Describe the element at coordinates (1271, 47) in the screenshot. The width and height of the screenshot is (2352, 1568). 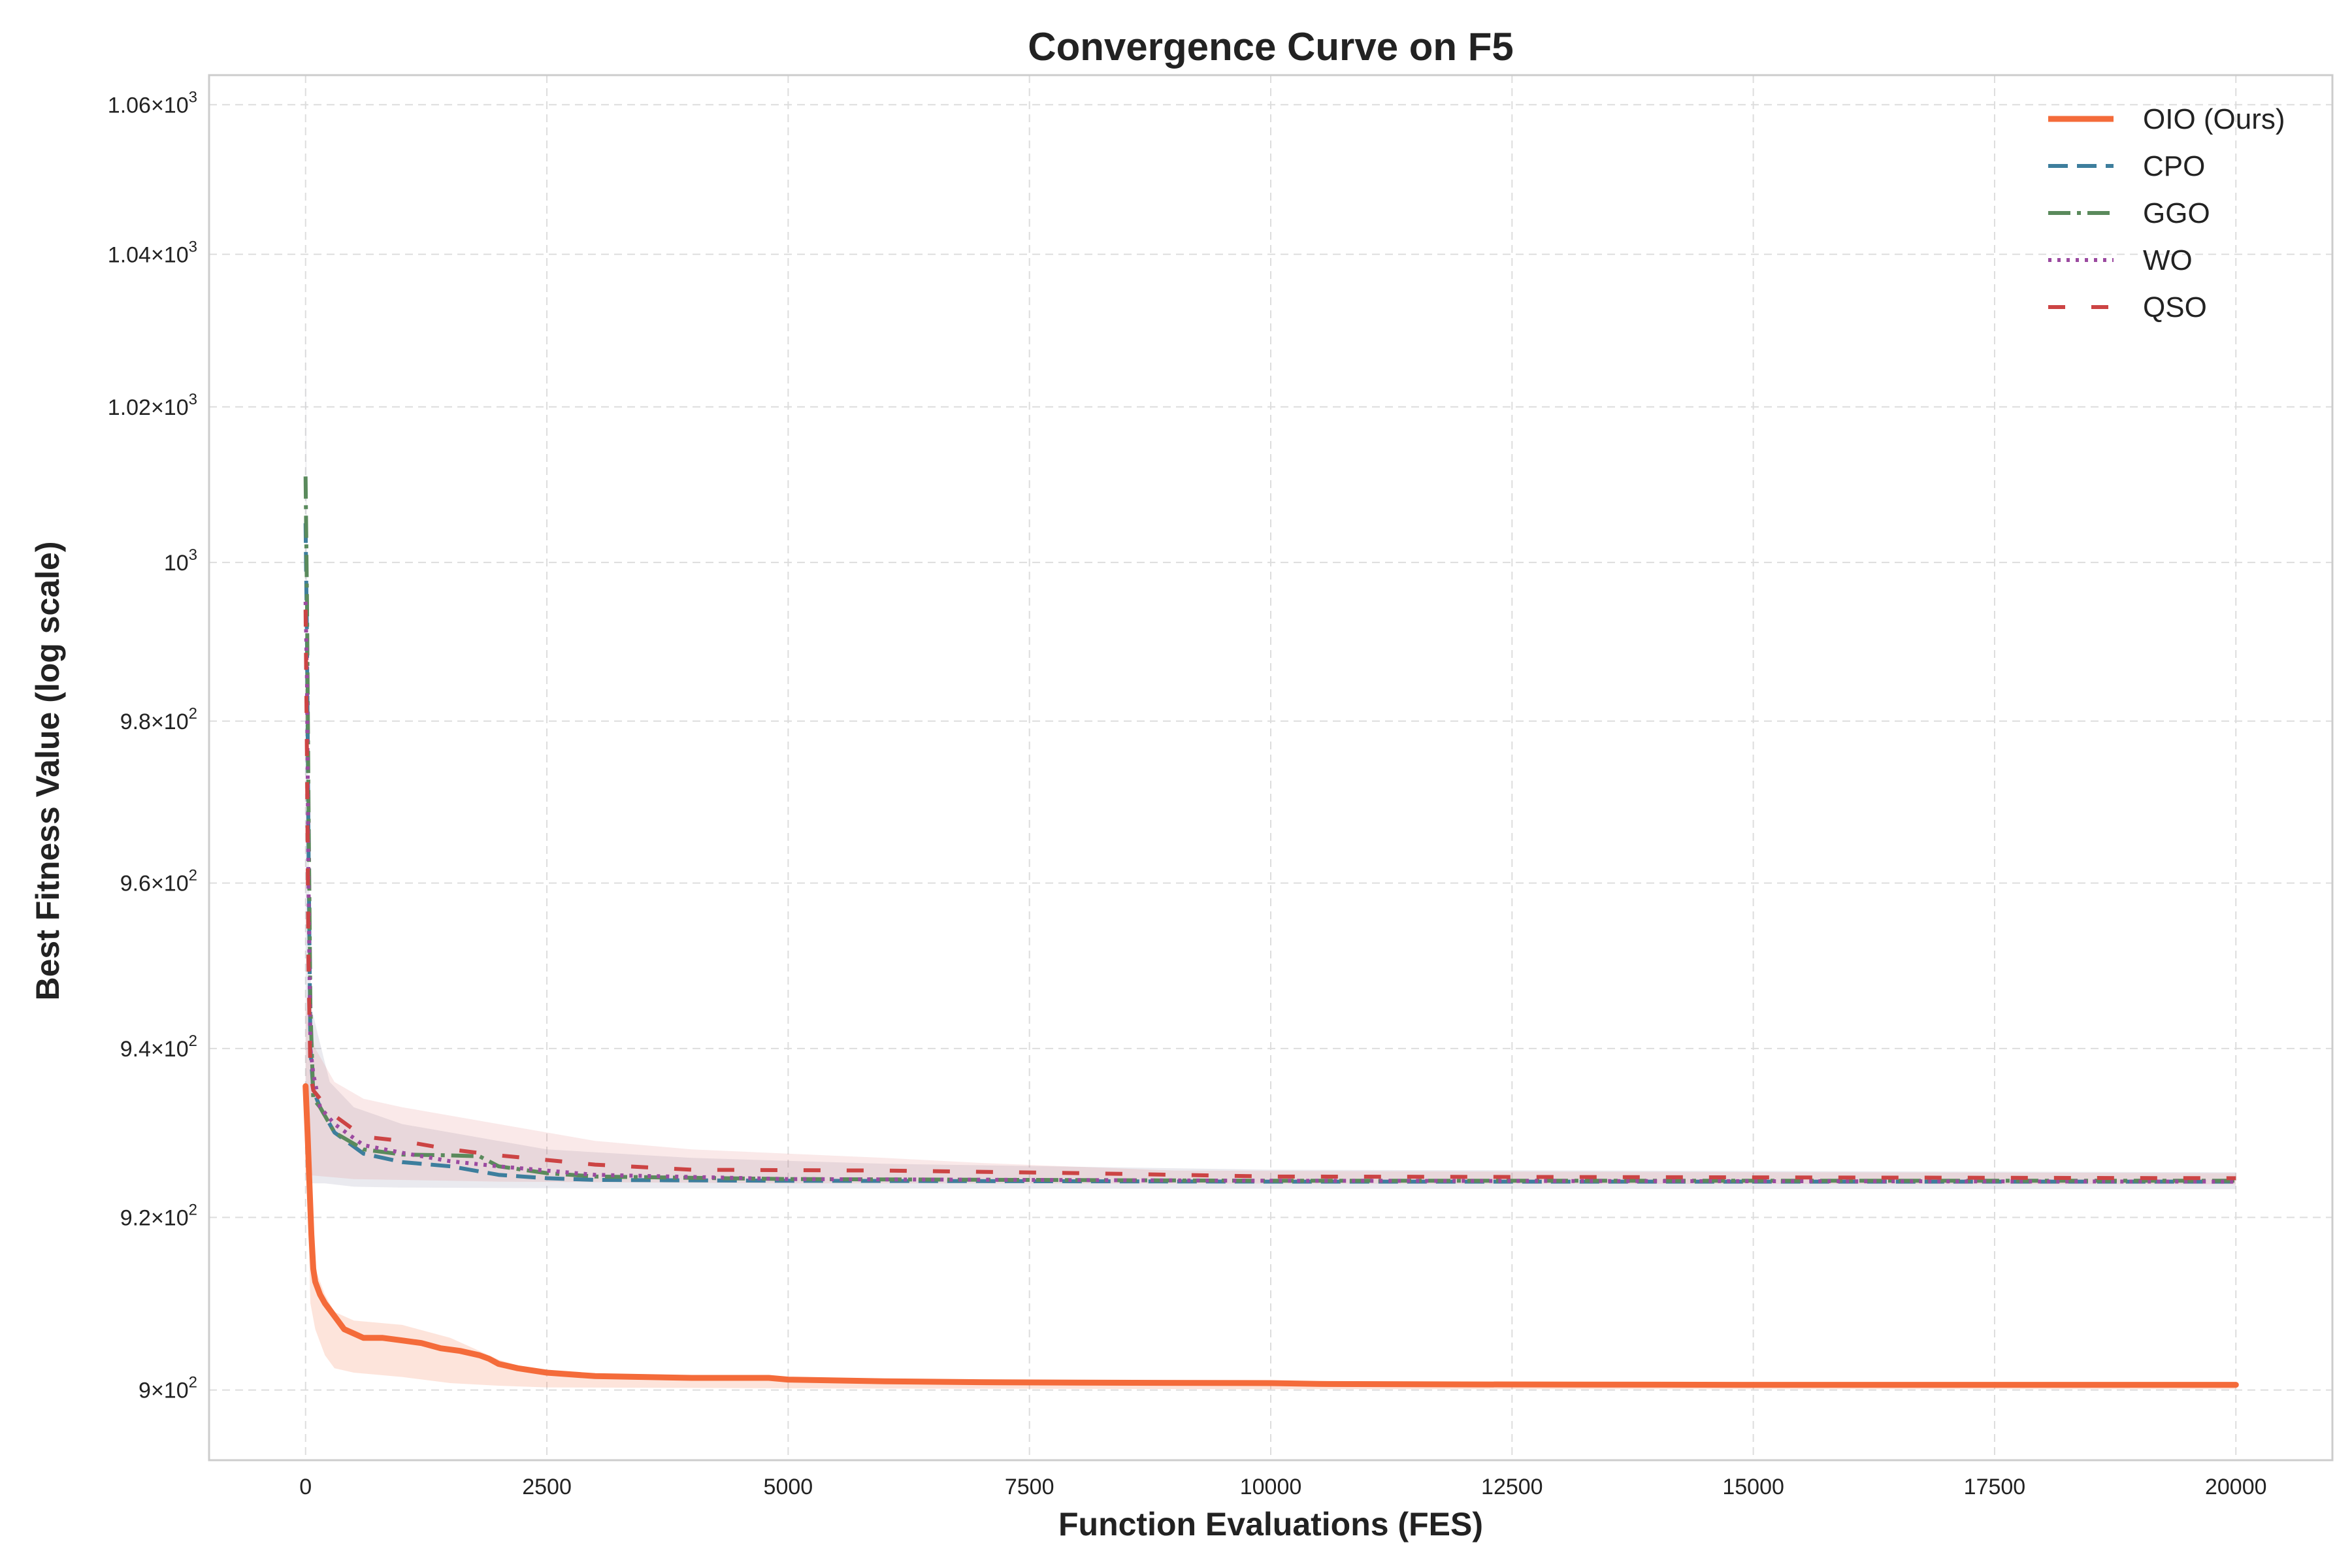
I see `chart-title: Convergence Curve on F5` at that location.